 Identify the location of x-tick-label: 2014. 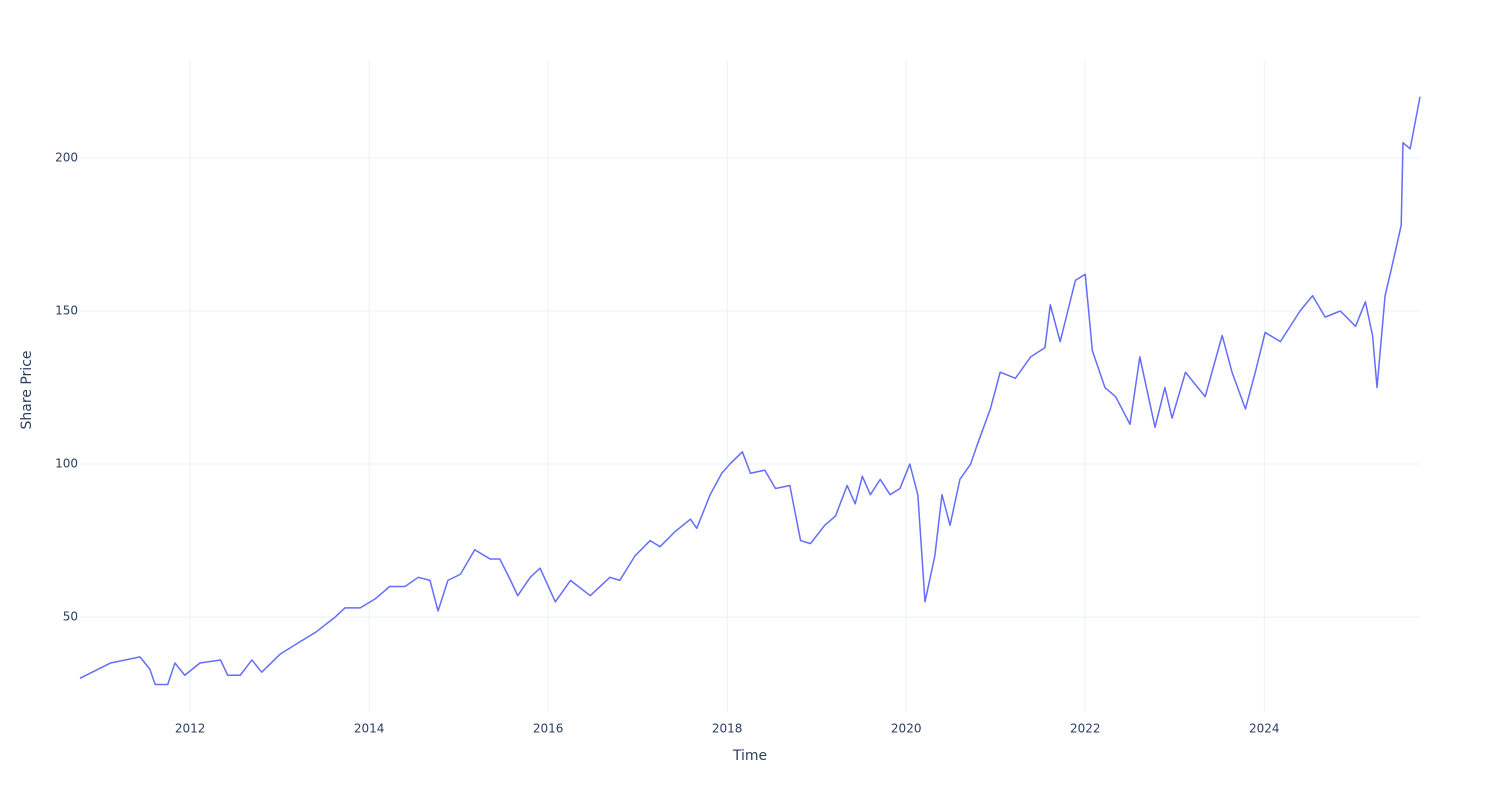
(369, 729).